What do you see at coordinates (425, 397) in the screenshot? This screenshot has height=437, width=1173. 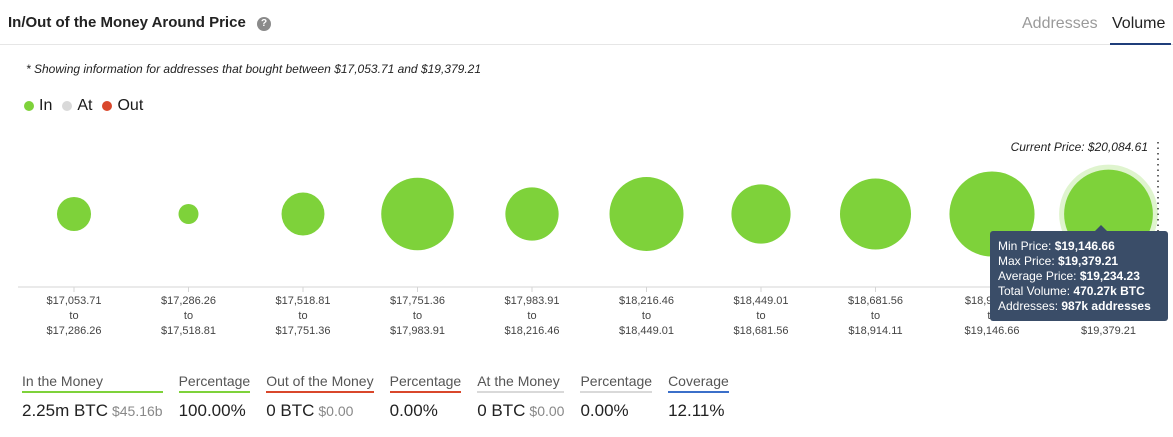 I see `stat-out-percentage: Percentage 0.00%` at bounding box center [425, 397].